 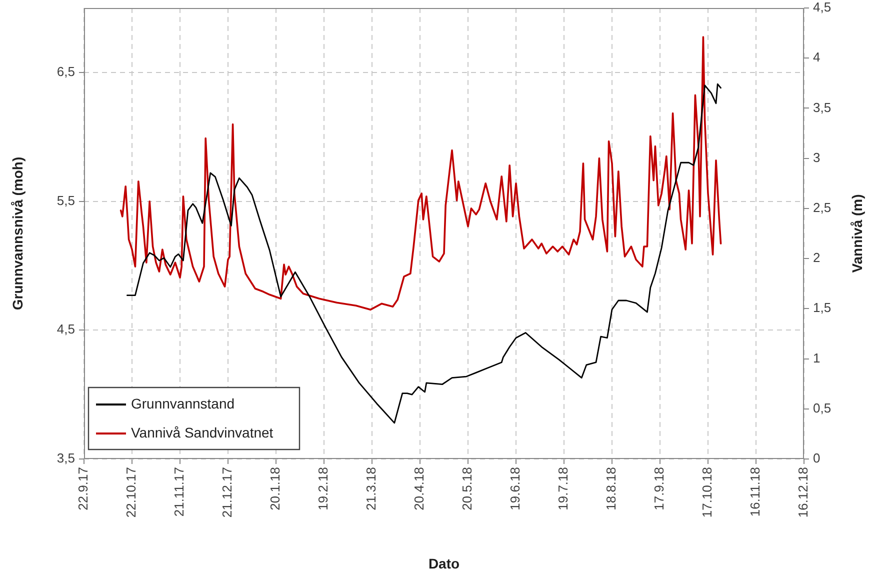 I want to click on y2-tick-label: 4, so click(x=816, y=57).